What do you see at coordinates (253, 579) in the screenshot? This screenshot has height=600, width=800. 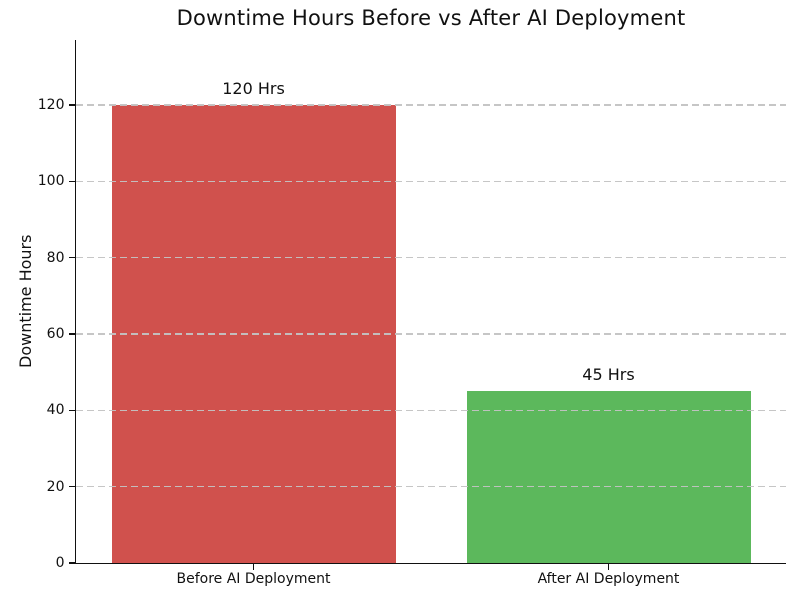 I see `x-tick-label: Before AI Deployment` at bounding box center [253, 579].